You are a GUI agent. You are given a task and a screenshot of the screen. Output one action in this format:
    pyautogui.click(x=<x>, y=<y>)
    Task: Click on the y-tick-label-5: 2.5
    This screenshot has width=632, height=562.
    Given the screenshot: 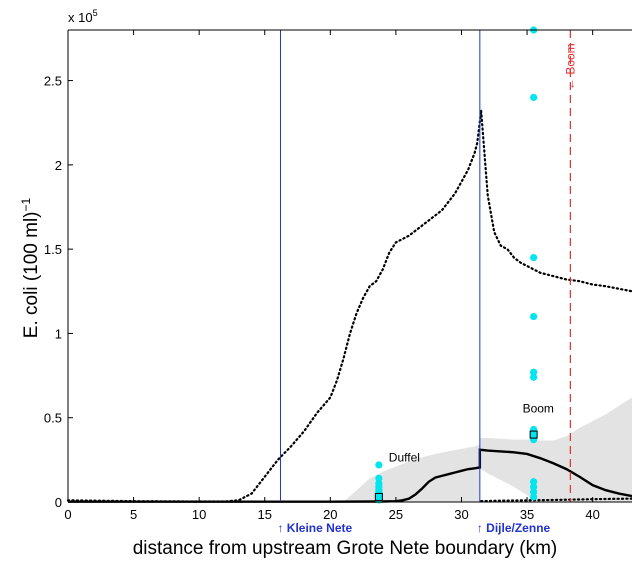 What is the action you would take?
    pyautogui.click(x=53, y=81)
    